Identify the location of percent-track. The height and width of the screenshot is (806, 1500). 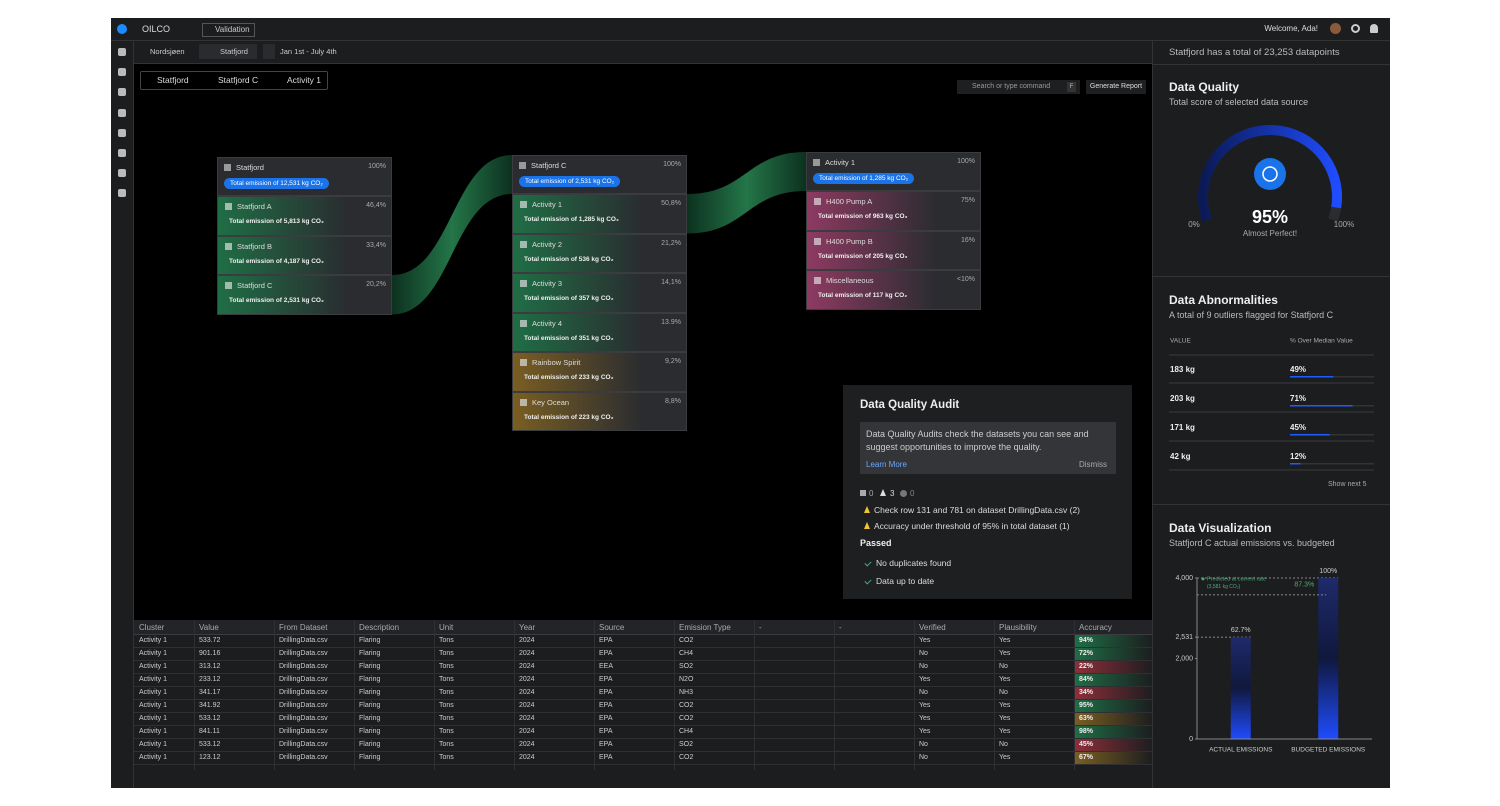
(1332, 464).